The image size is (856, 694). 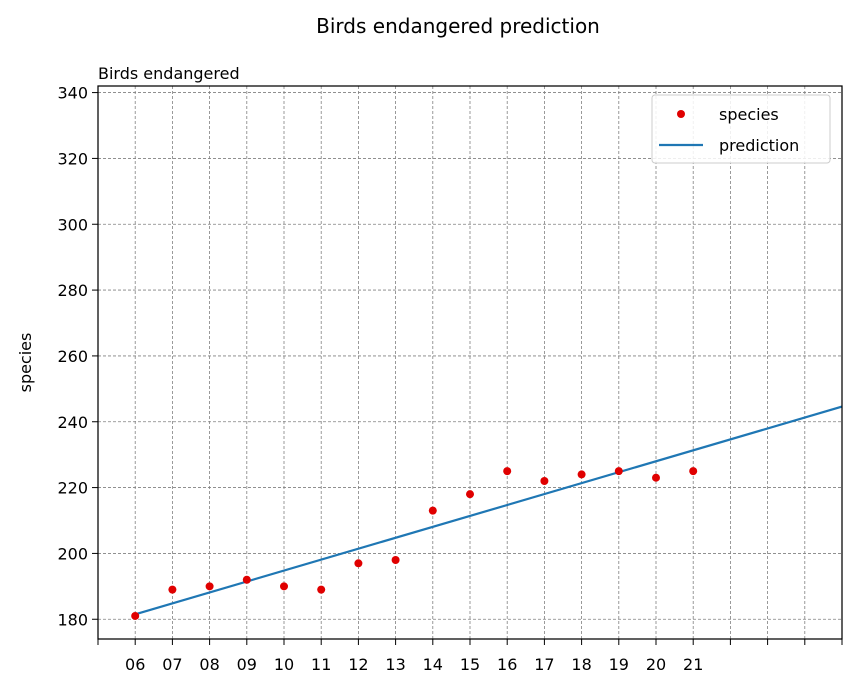 I want to click on x-tick-label: 11, so click(x=321, y=664).